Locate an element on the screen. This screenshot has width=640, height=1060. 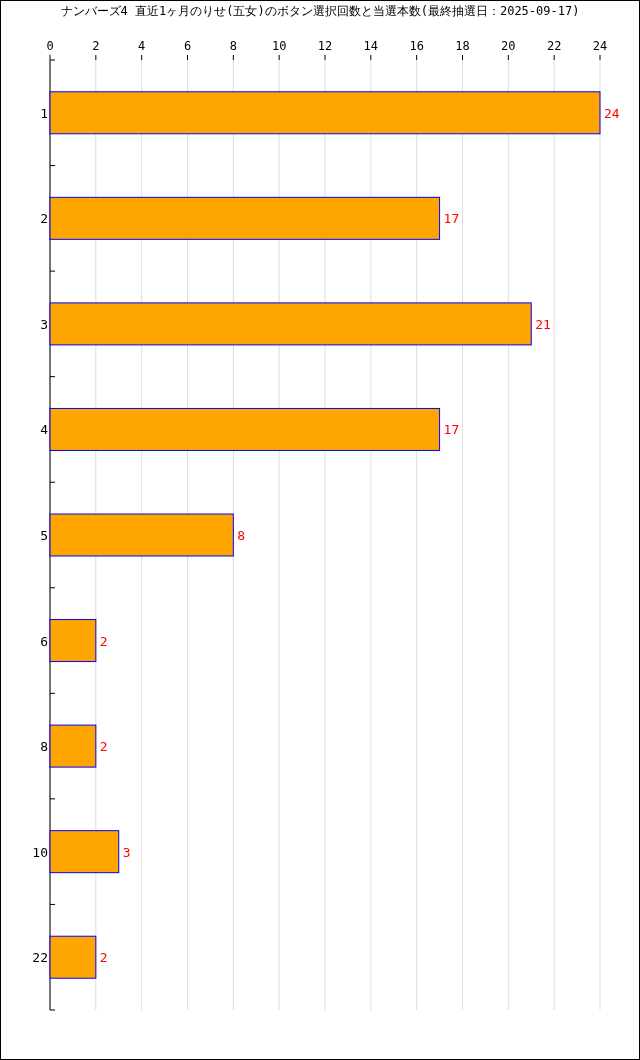
x-tick-label: 20 is located at coordinates (508, 46).